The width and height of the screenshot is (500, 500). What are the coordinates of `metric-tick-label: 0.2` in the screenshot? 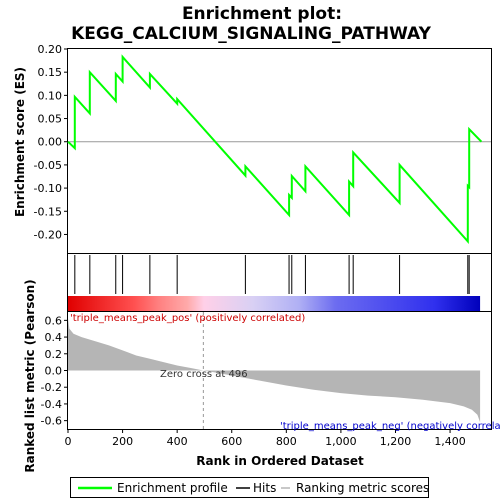 It's located at (54, 354).